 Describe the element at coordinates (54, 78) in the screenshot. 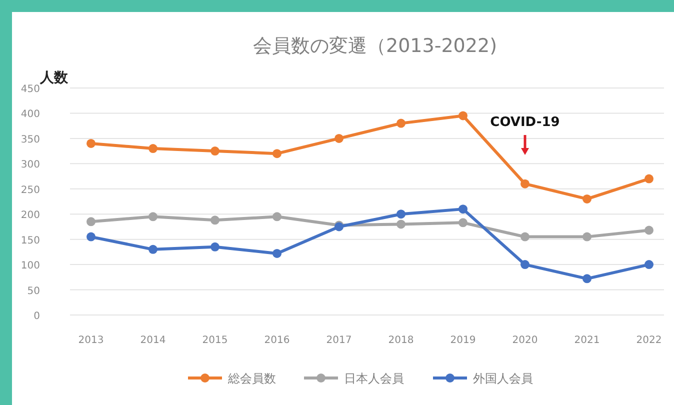

I see `y-axis-title: 人数` at that location.